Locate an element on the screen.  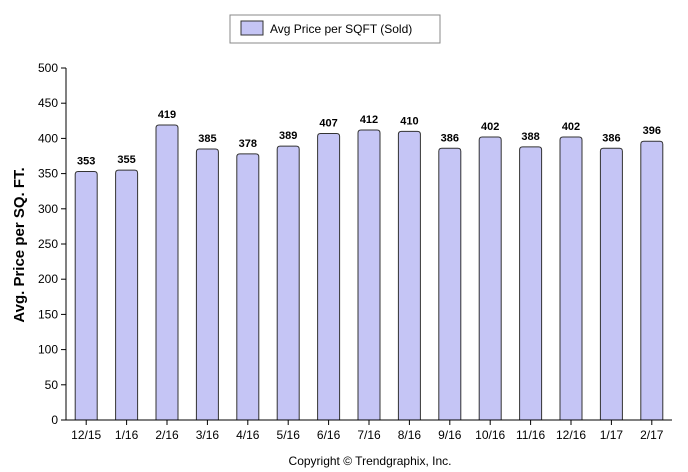
y-tick-label: 150 is located at coordinates (48, 314).